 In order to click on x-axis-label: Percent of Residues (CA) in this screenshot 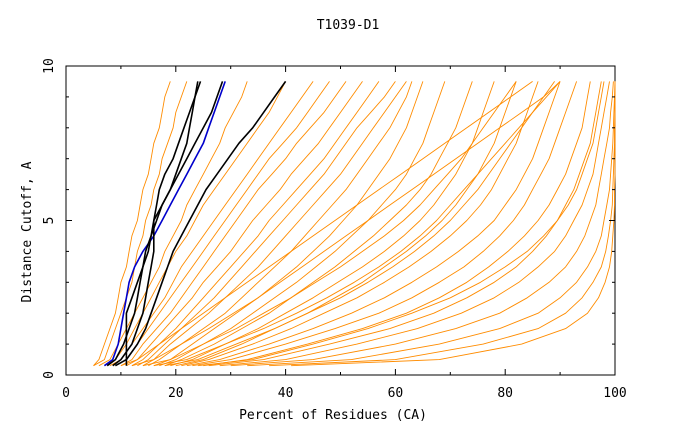, I will do `click(333, 415)`.